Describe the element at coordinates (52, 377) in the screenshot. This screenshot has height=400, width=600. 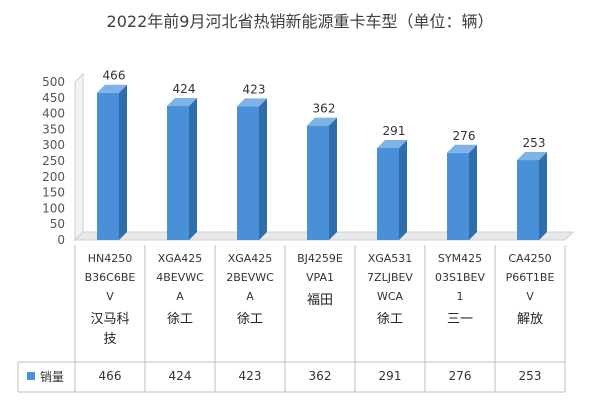
I see `legend-label: 销量` at that location.